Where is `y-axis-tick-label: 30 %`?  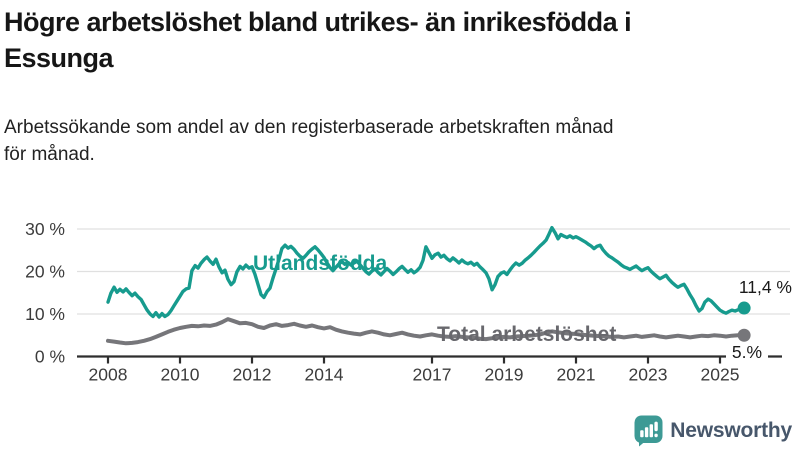
y-axis-tick-label: 30 % is located at coordinates (45, 229).